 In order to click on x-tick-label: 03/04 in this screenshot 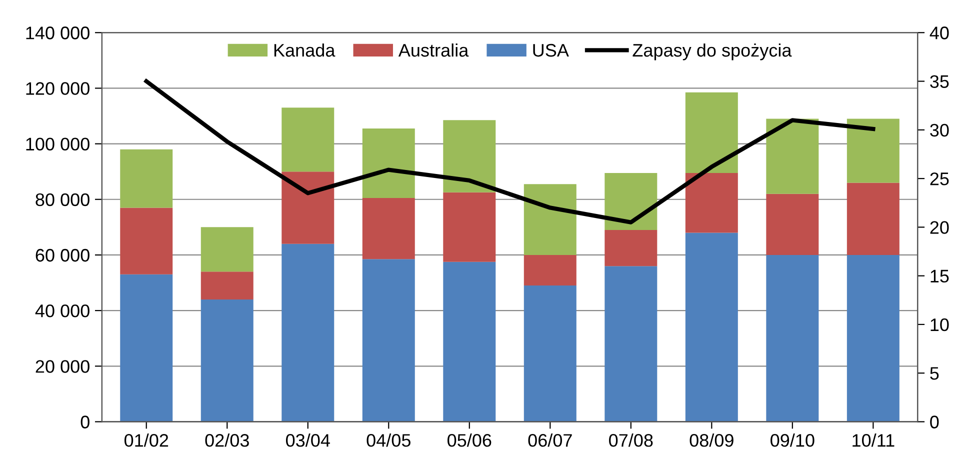, I will do `click(308, 440)`.